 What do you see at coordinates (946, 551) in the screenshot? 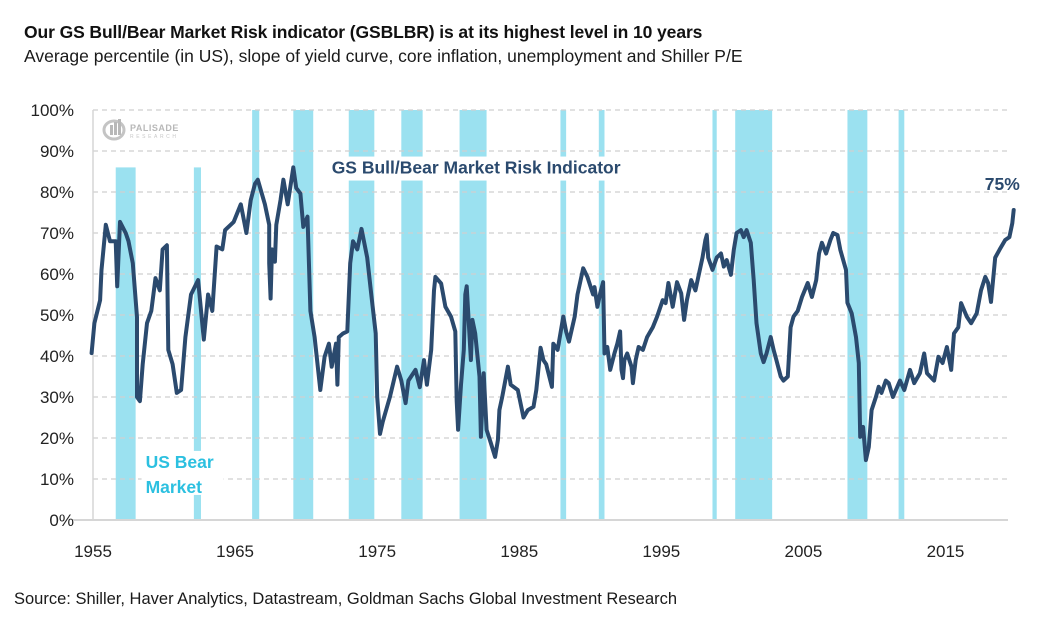
I see `x-tick-label: 2015` at bounding box center [946, 551].